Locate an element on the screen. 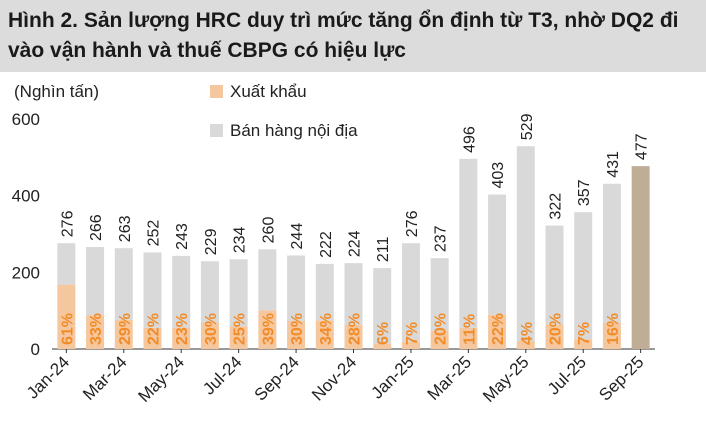 This screenshot has height=440, width=706. y-tick-label: 200 is located at coordinates (26, 272).